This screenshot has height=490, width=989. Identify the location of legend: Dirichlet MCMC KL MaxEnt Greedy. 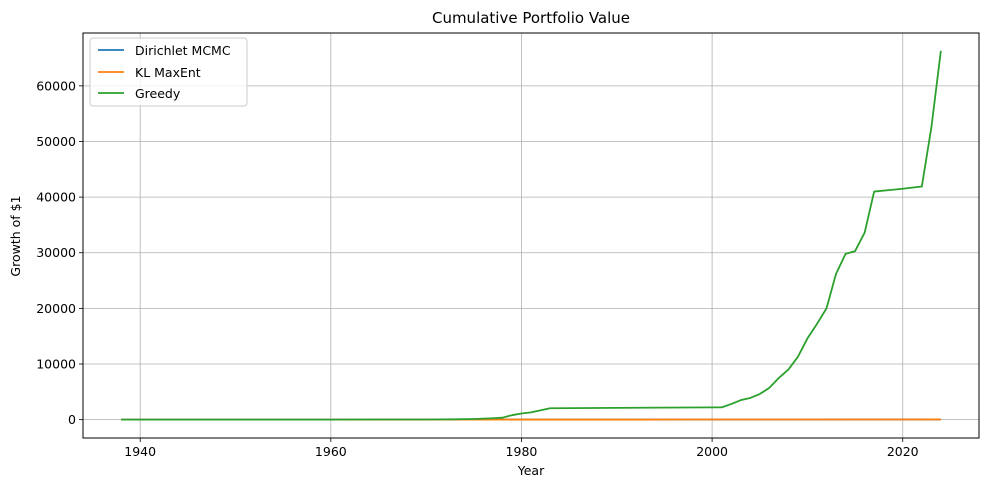
(168, 72).